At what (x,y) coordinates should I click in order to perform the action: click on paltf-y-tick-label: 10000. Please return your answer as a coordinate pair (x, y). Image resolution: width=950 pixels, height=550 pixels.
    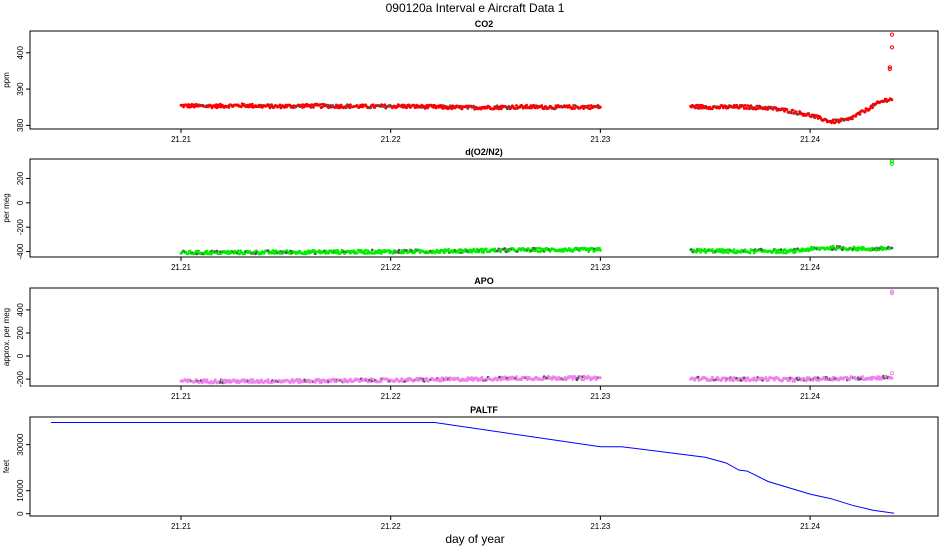
    Looking at the image, I should click on (20, 490).